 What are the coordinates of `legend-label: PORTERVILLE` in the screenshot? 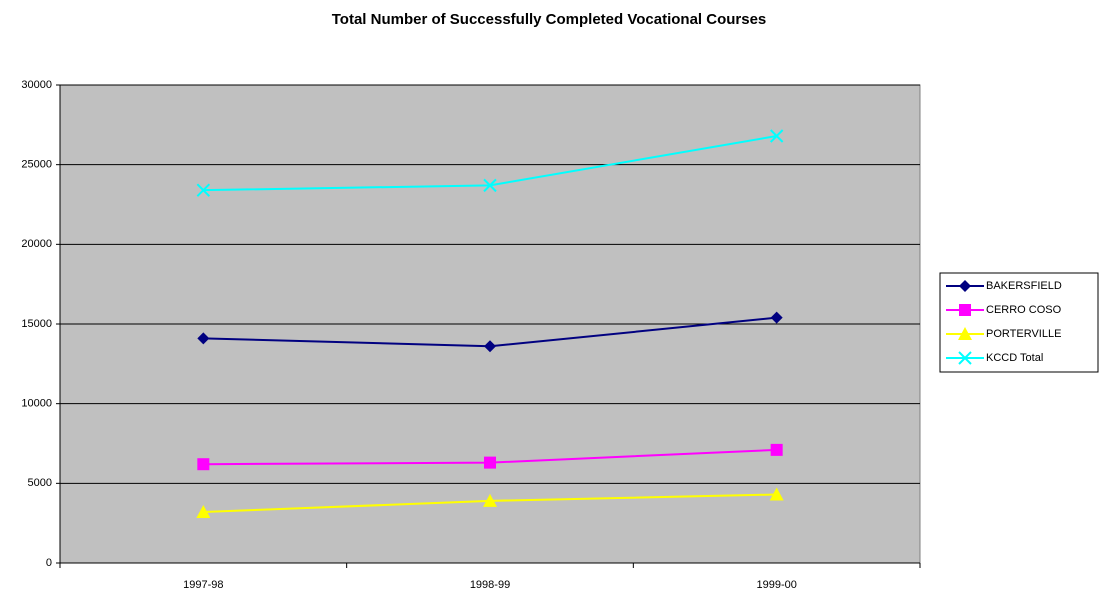 It's located at (1023, 334).